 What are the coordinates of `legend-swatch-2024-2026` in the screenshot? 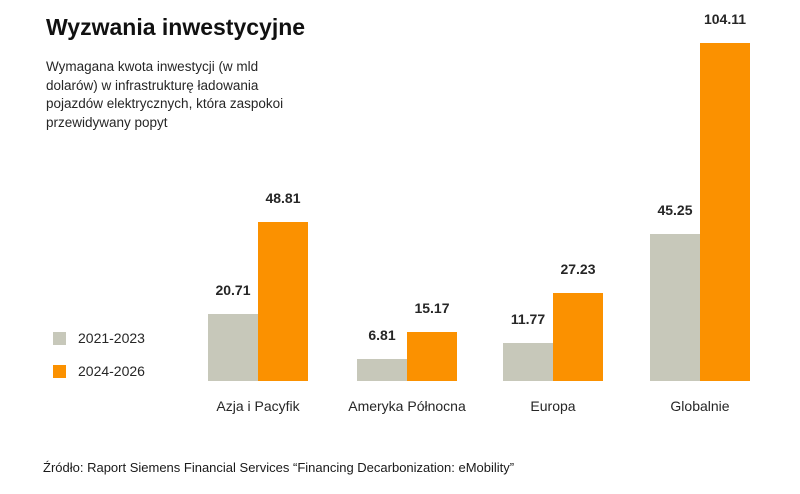 It's located at (59, 371).